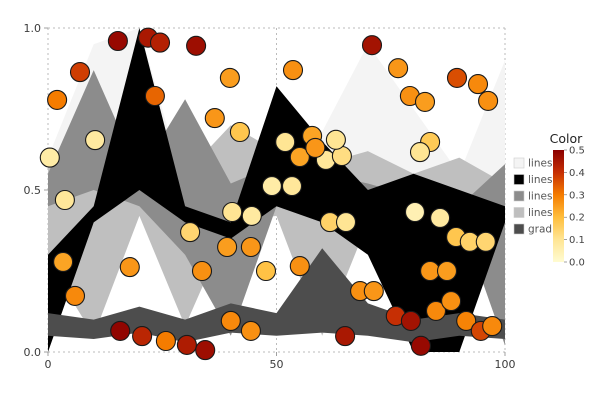 The height and width of the screenshot is (400, 600). What do you see at coordinates (33, 190) in the screenshot?
I see `y-tick-label: 0.5` at bounding box center [33, 190].